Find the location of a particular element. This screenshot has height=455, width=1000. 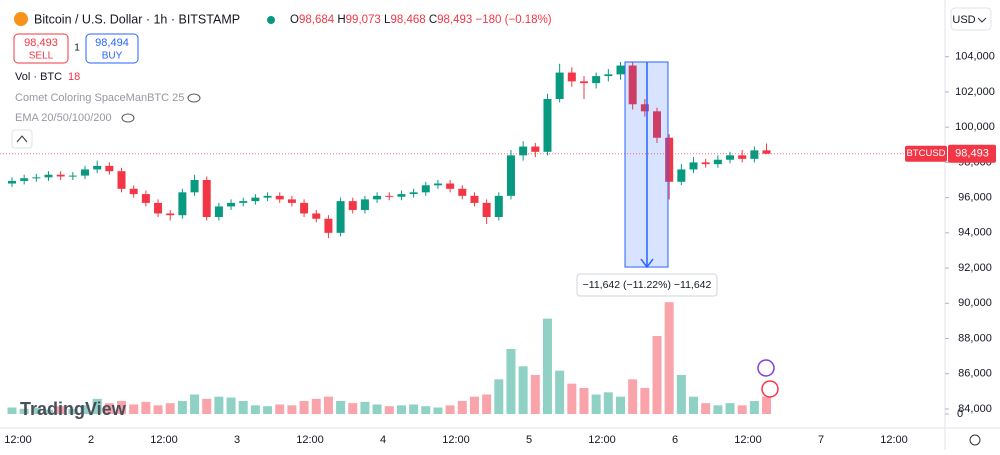

y-tick-label: 84,000 is located at coordinates (975, 409).